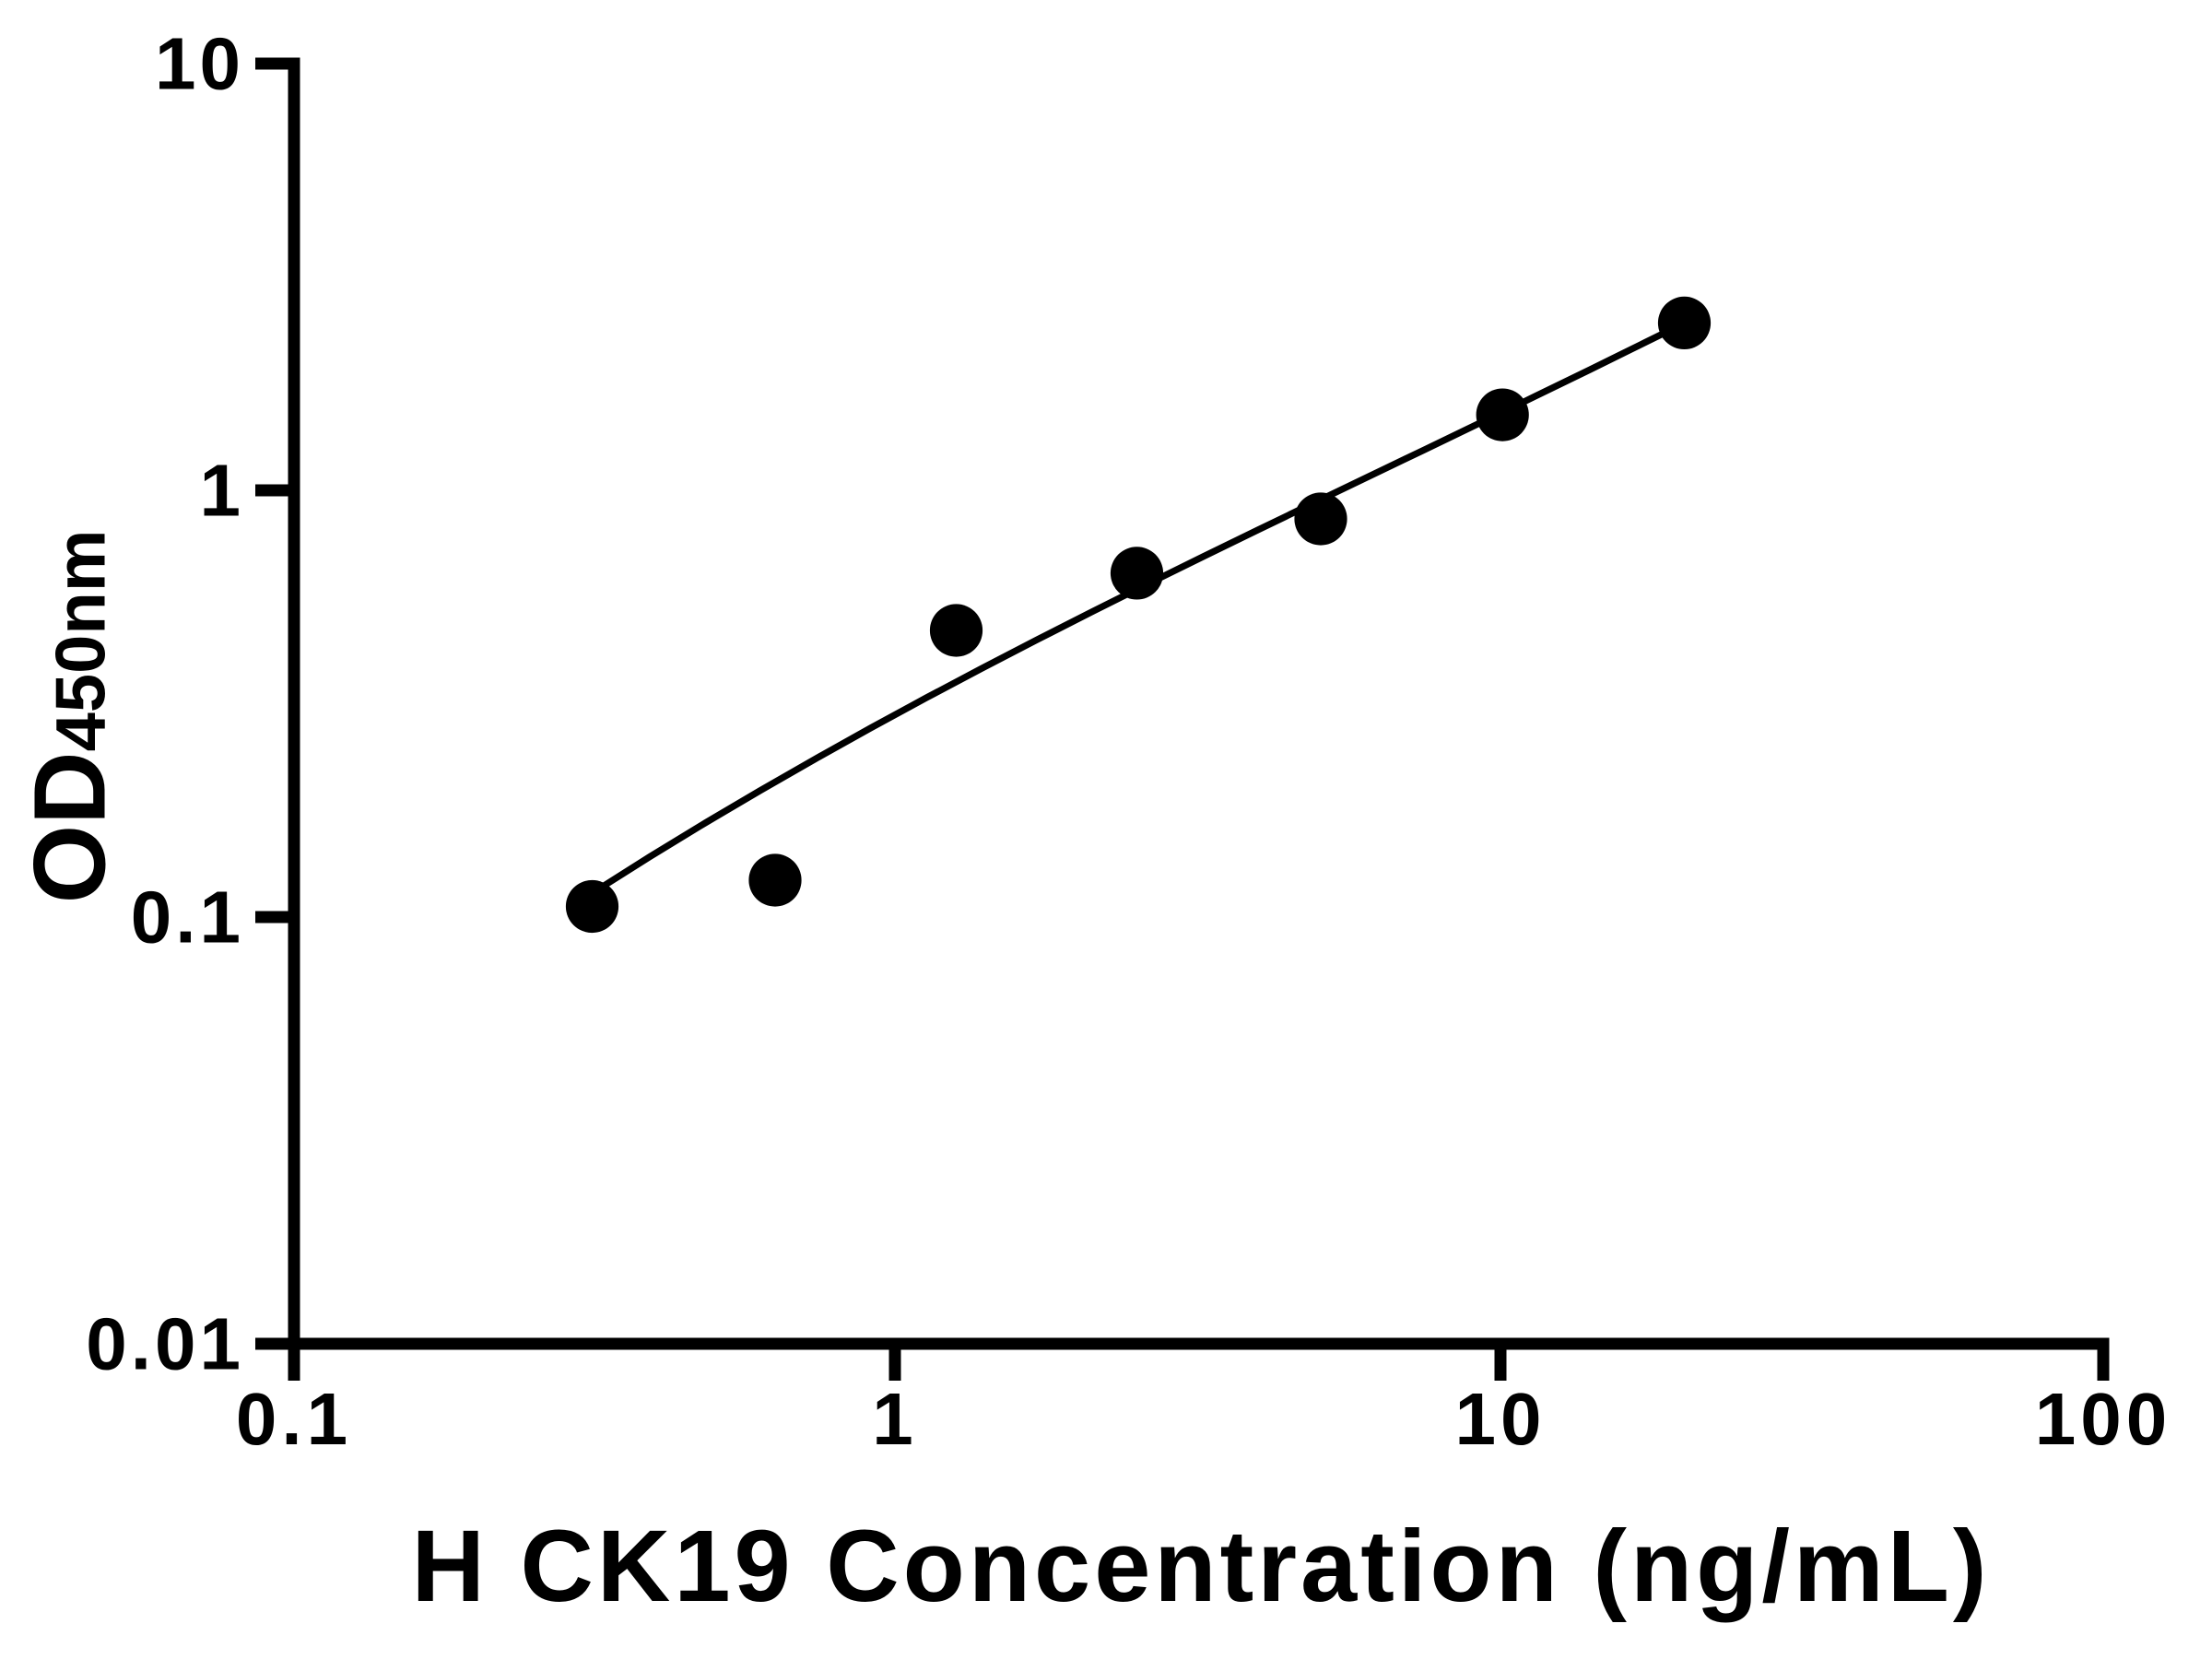 This screenshot has width=2212, height=1659. I want to click on svg-text: 100, so click(2103, 1419).